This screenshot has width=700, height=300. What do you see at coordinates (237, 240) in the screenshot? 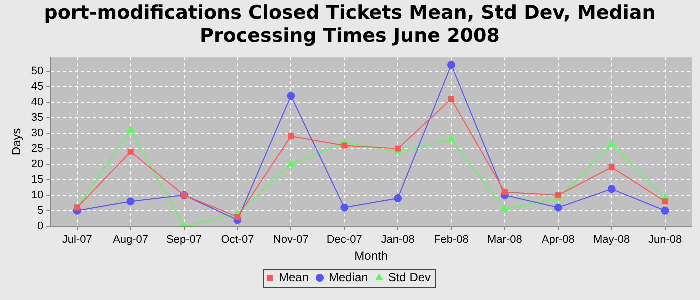
I see `x-tick-label: Oct-07` at bounding box center [237, 240].